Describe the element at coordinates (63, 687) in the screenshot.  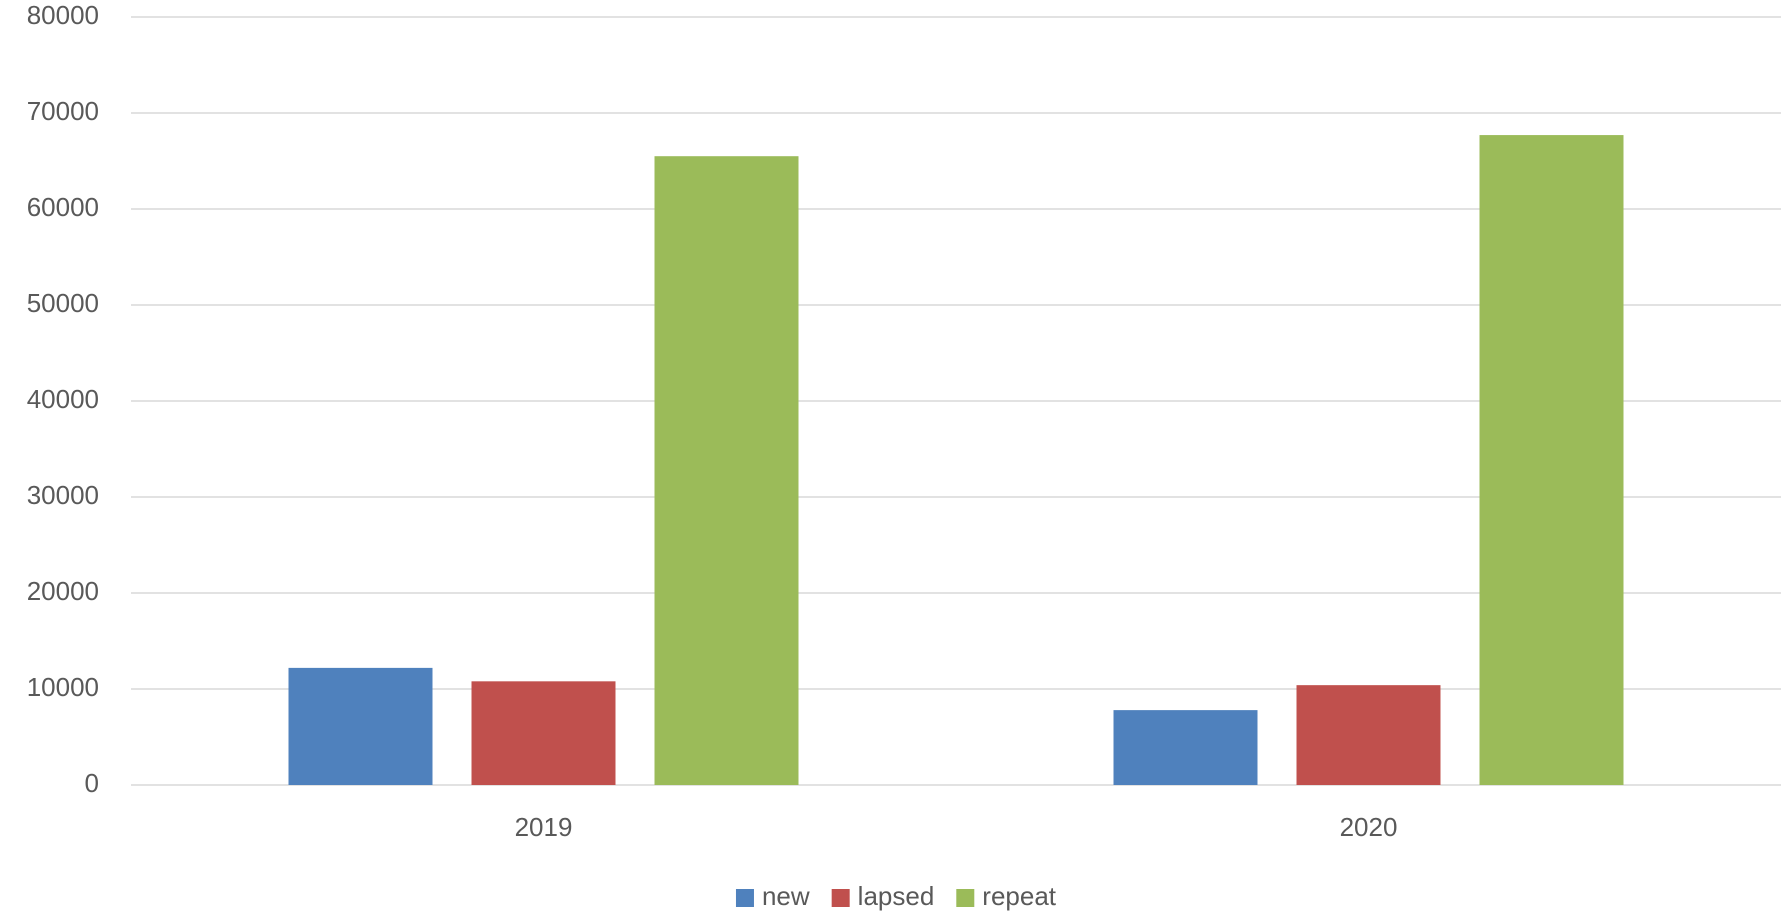
I see `y-tick-label: 10000` at that location.